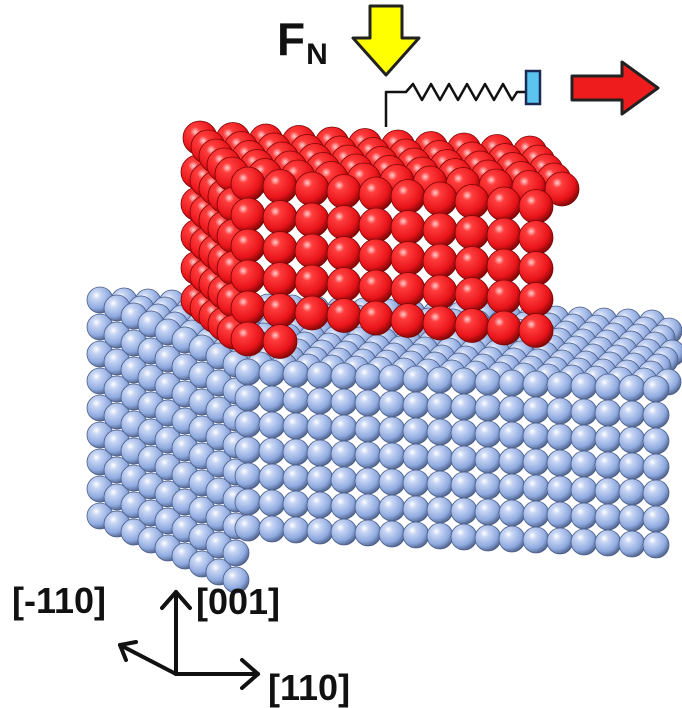 The image size is (682, 708). I want to click on axis-label-001: [001], so click(238, 601).